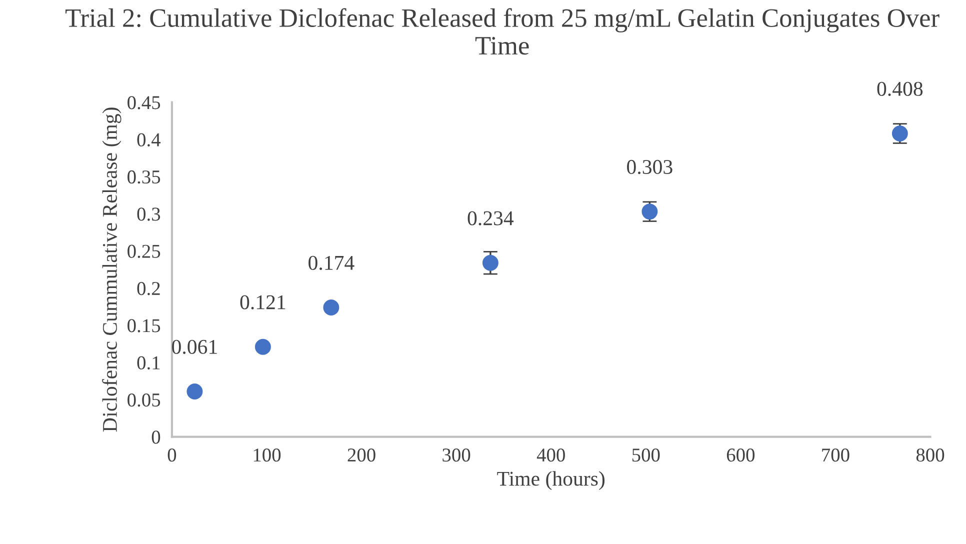 The height and width of the screenshot is (544, 966). Describe the element at coordinates (930, 455) in the screenshot. I see `x-tick-label: 800` at that location.